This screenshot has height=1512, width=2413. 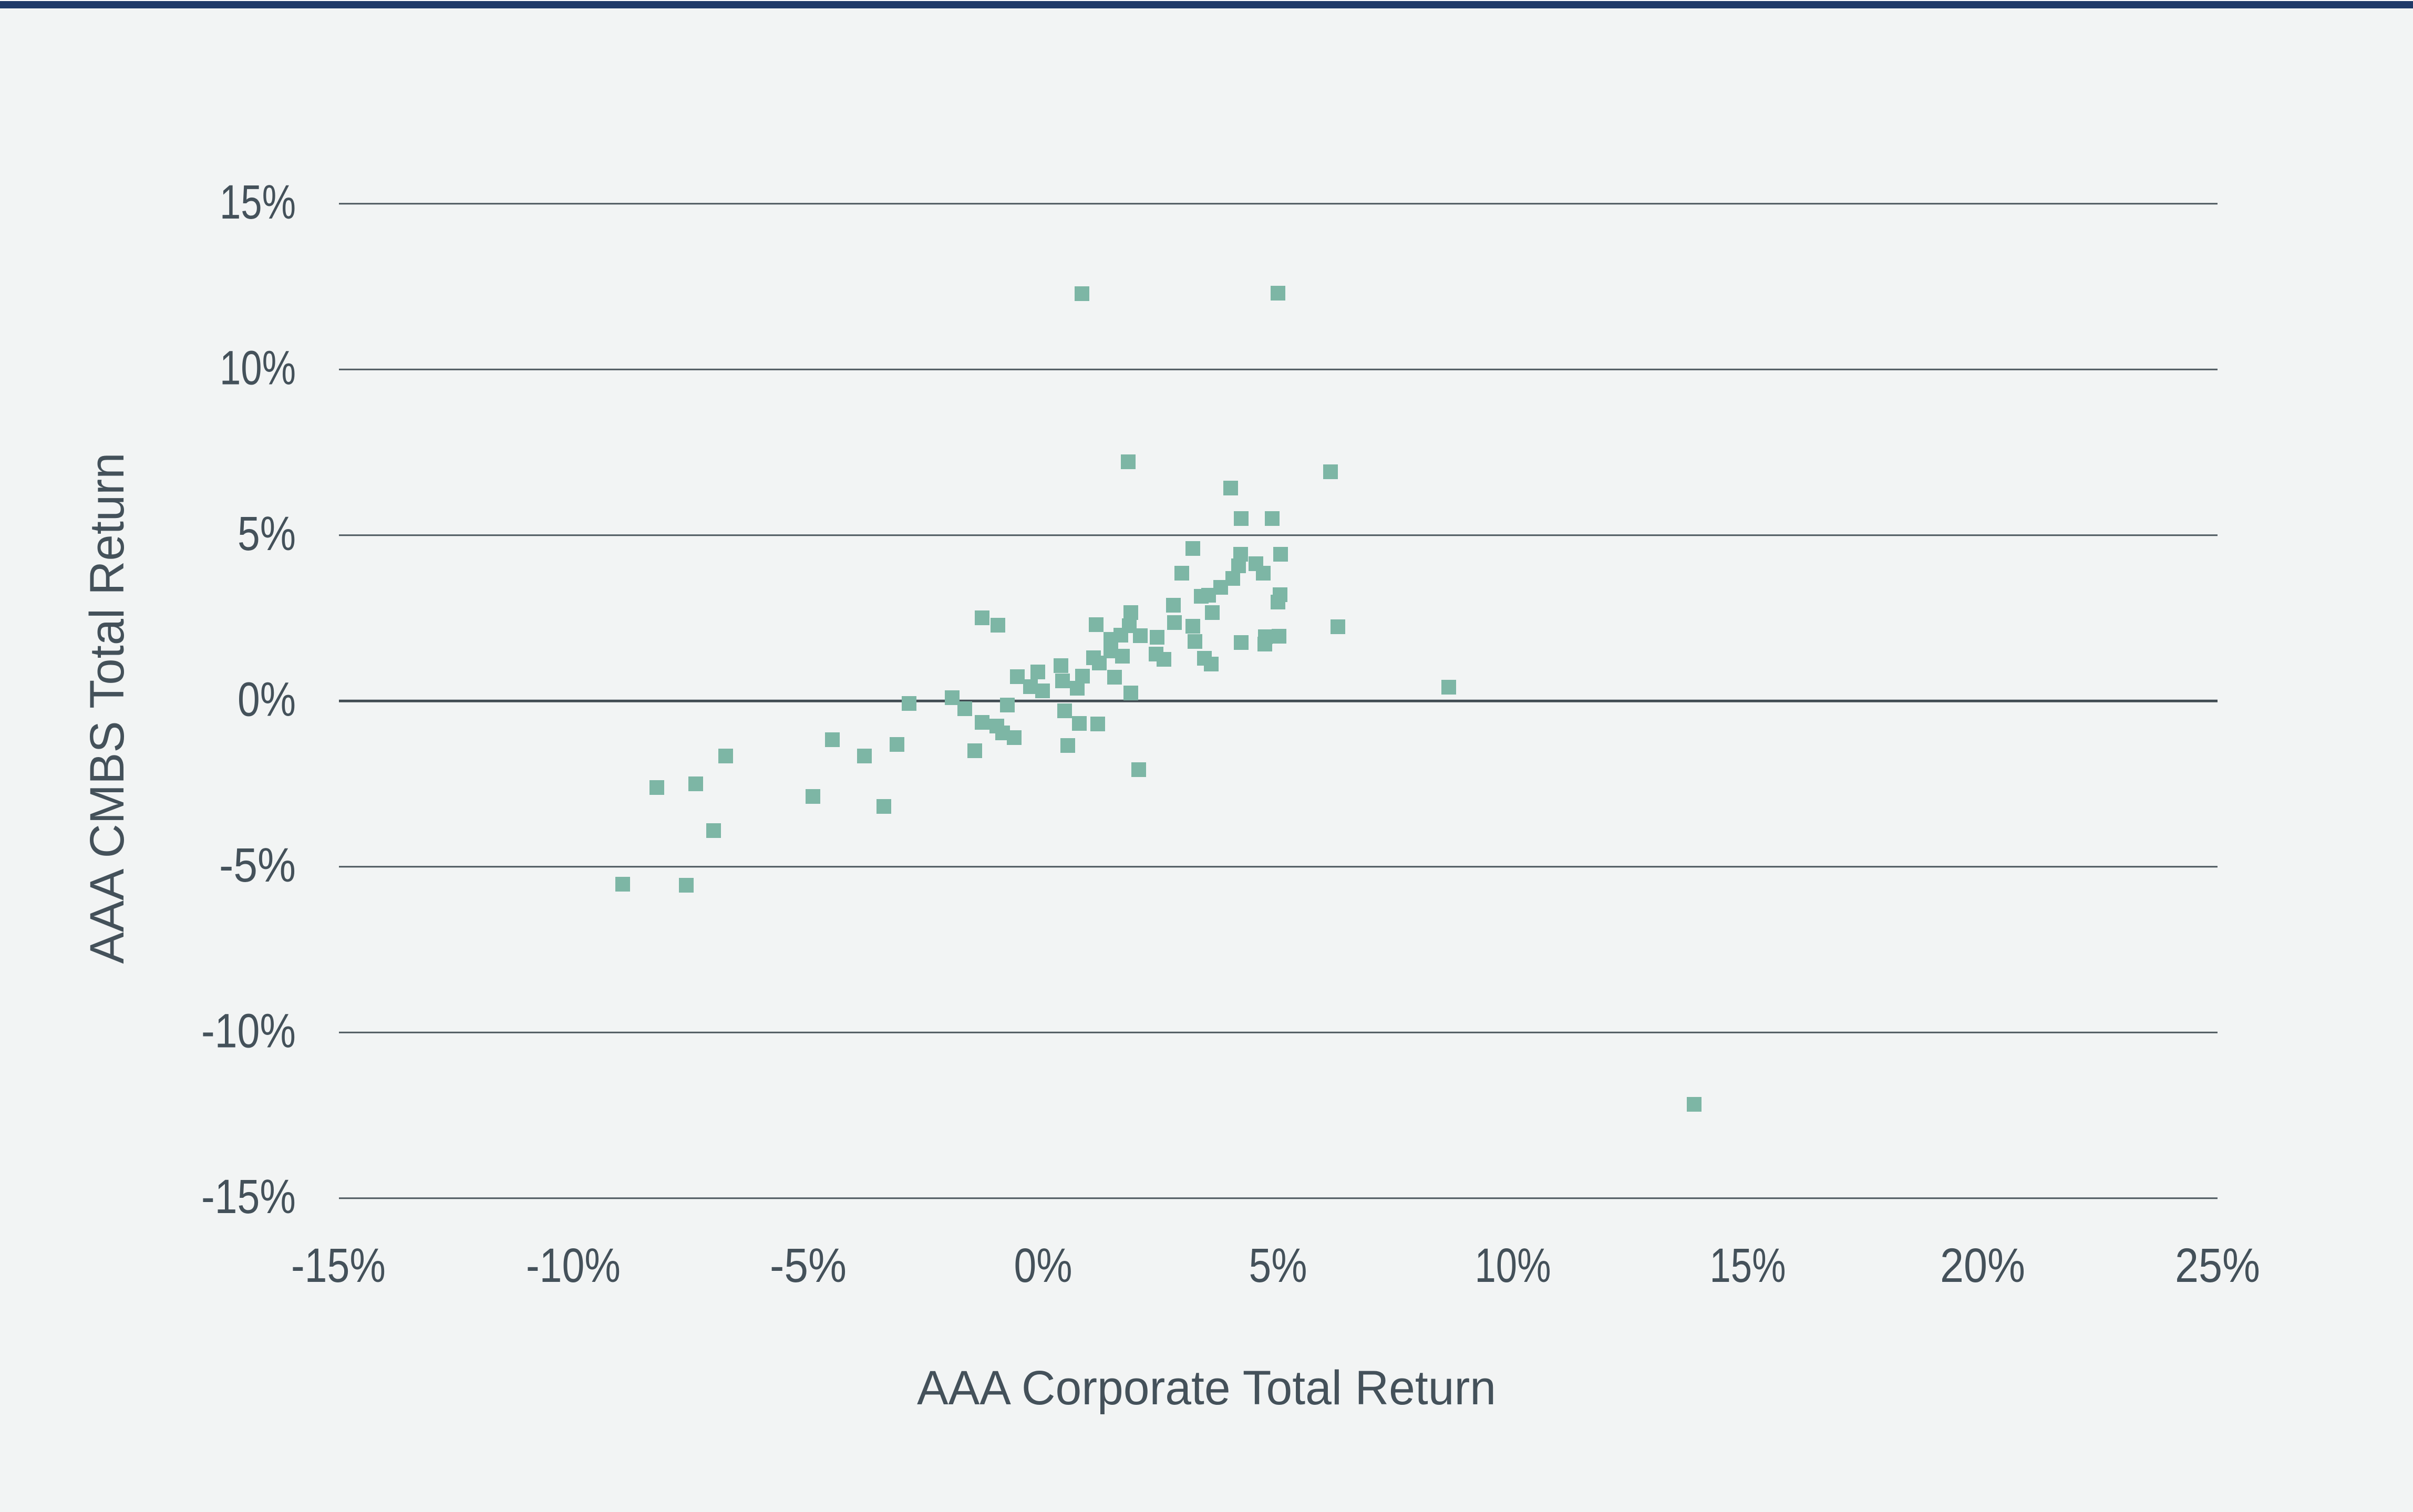 I want to click on svg-text: 25%, so click(x=2217, y=1265).